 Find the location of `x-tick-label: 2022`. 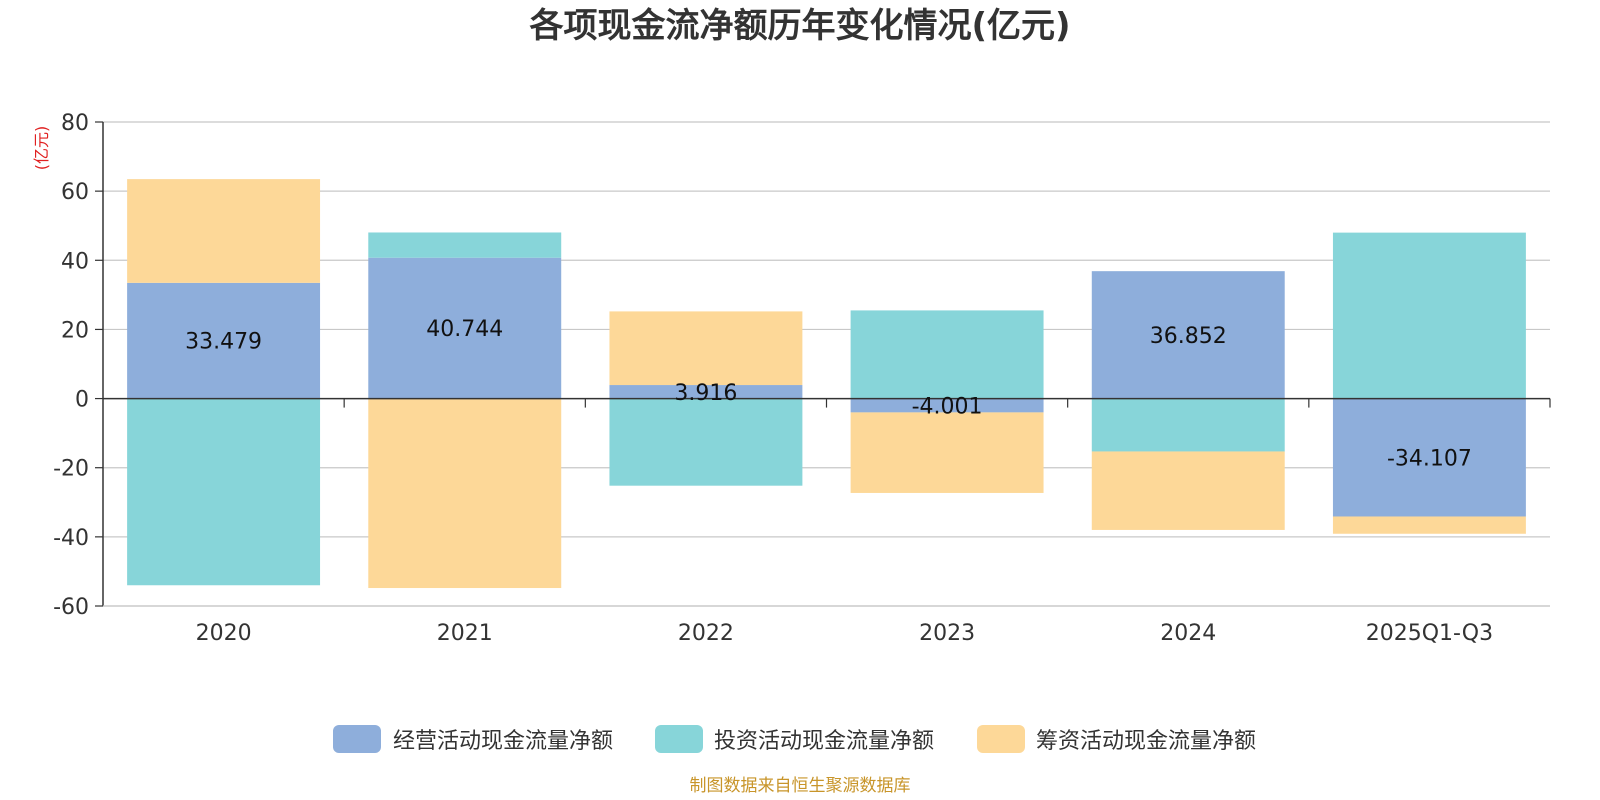

x-tick-label: 2022 is located at coordinates (706, 633).